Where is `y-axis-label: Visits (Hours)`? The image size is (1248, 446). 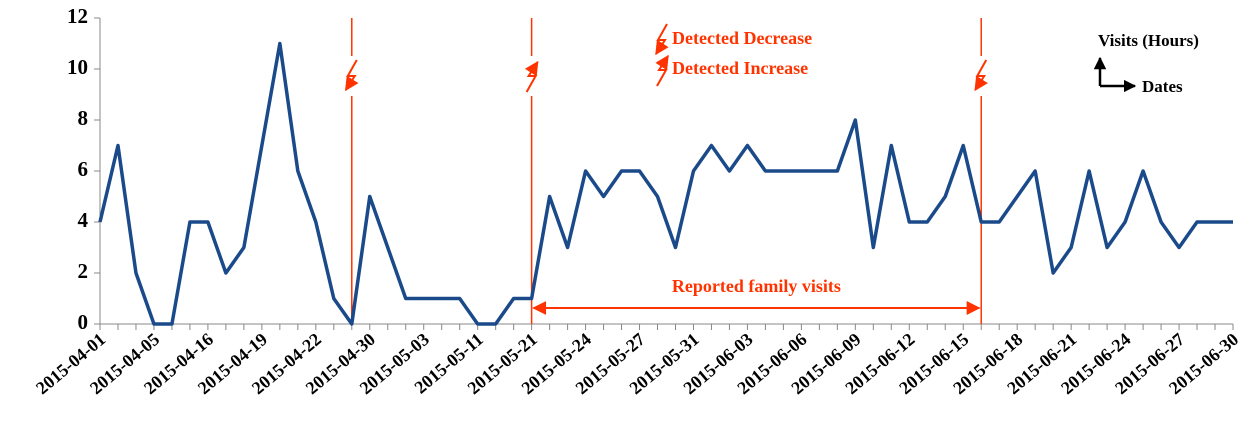
y-axis-label: Visits (Hours) is located at coordinates (1148, 40).